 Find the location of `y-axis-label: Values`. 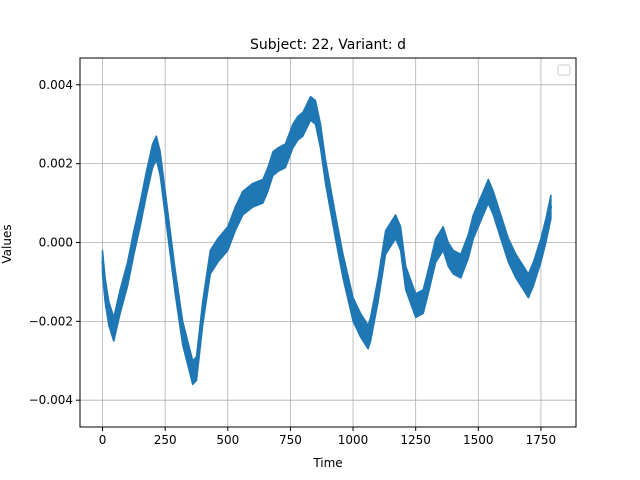

y-axis-label: Values is located at coordinates (7, 243).